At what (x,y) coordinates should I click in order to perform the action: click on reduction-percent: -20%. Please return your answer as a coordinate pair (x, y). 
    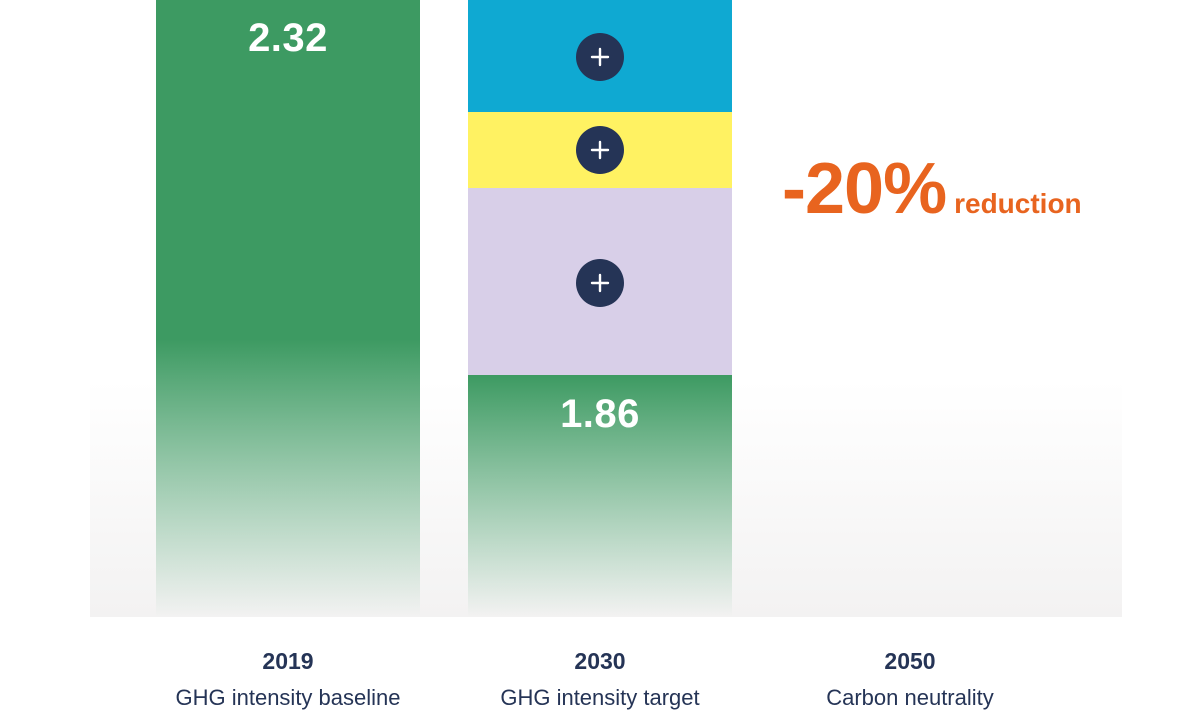
    Looking at the image, I should click on (864, 189).